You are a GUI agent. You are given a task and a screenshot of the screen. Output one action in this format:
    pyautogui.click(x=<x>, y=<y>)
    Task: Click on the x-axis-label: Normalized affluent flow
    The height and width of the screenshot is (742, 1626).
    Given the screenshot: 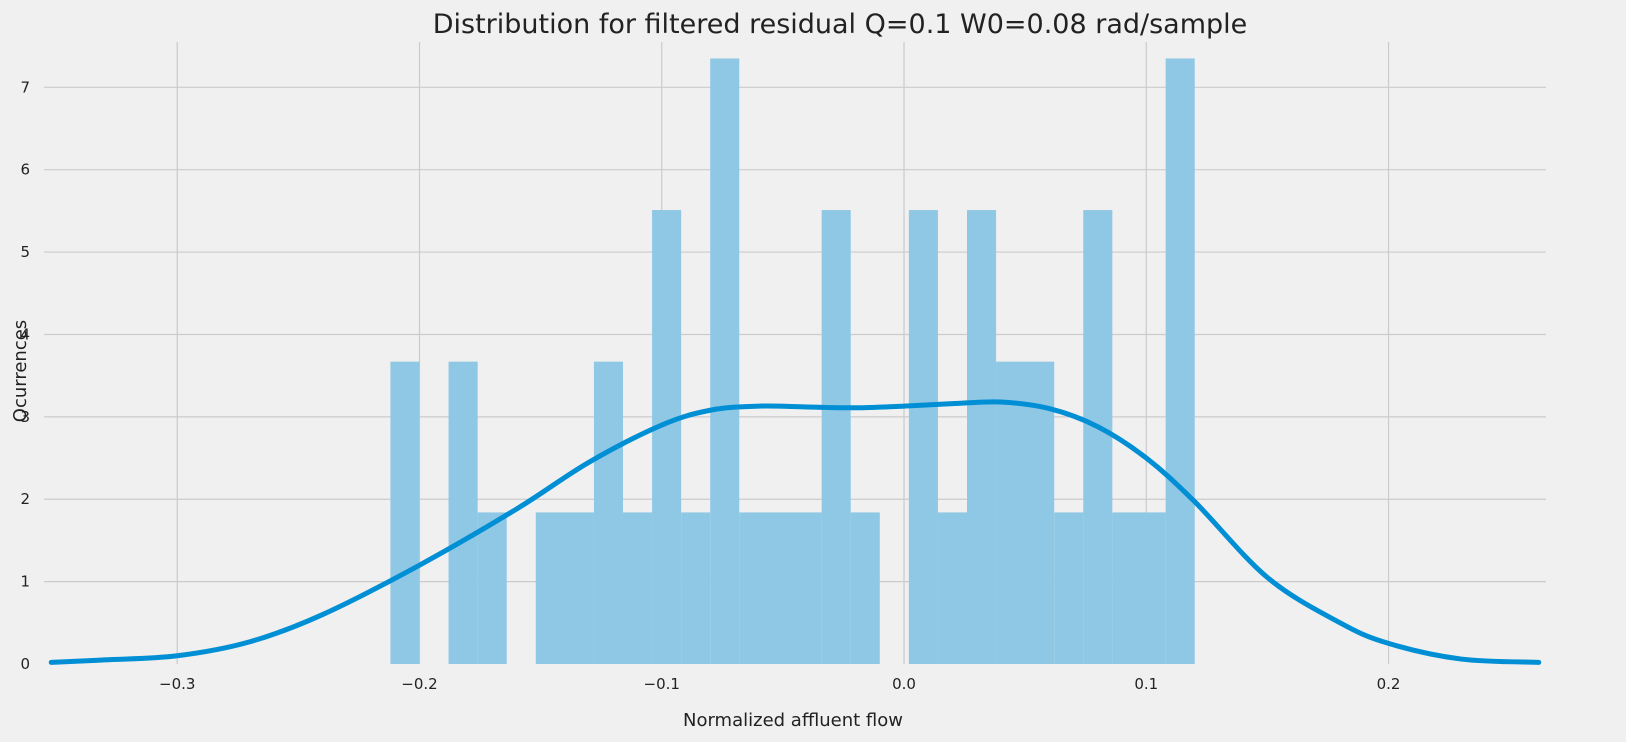 What is the action you would take?
    pyautogui.click(x=793, y=720)
    